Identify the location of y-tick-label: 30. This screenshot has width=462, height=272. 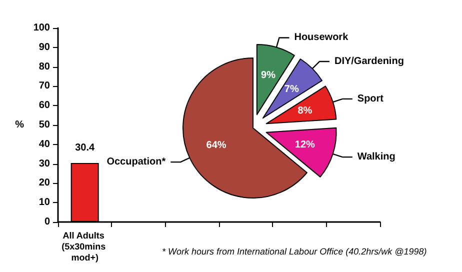
(44, 164).